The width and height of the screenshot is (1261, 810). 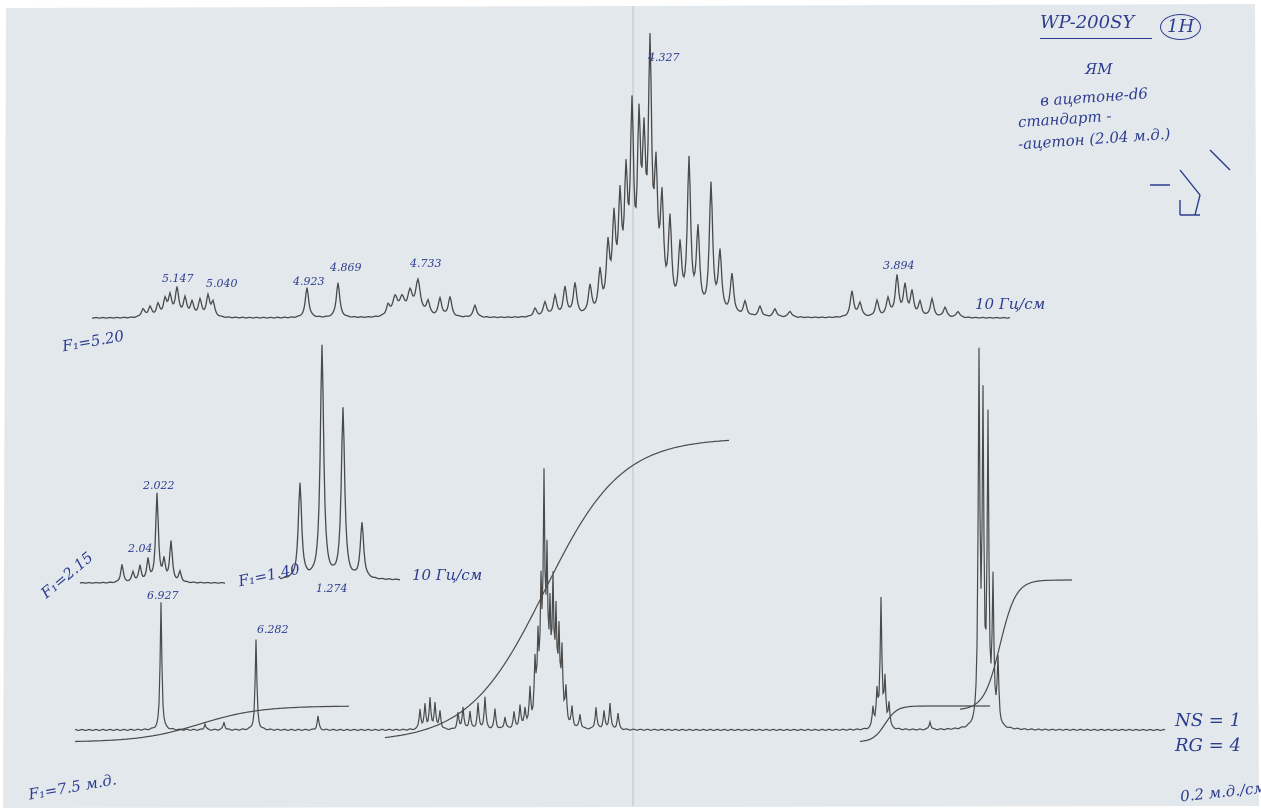 What do you see at coordinates (340, 462) in the screenshot?
I see `middle-expansion-trace-right` at bounding box center [340, 462].